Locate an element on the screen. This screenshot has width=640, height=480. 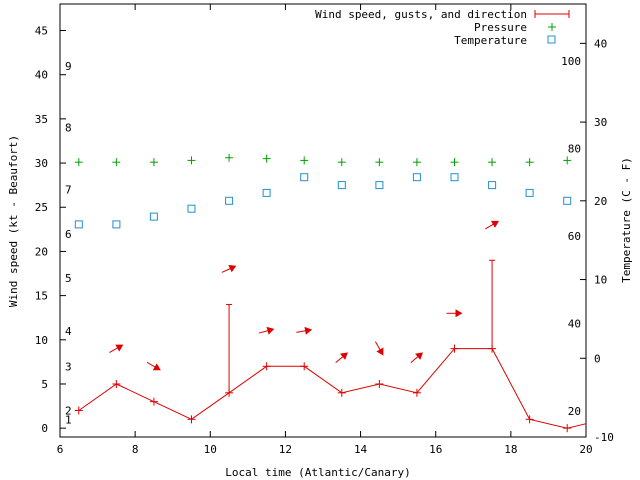
legend-temperature-marker is located at coordinates (551, 39).